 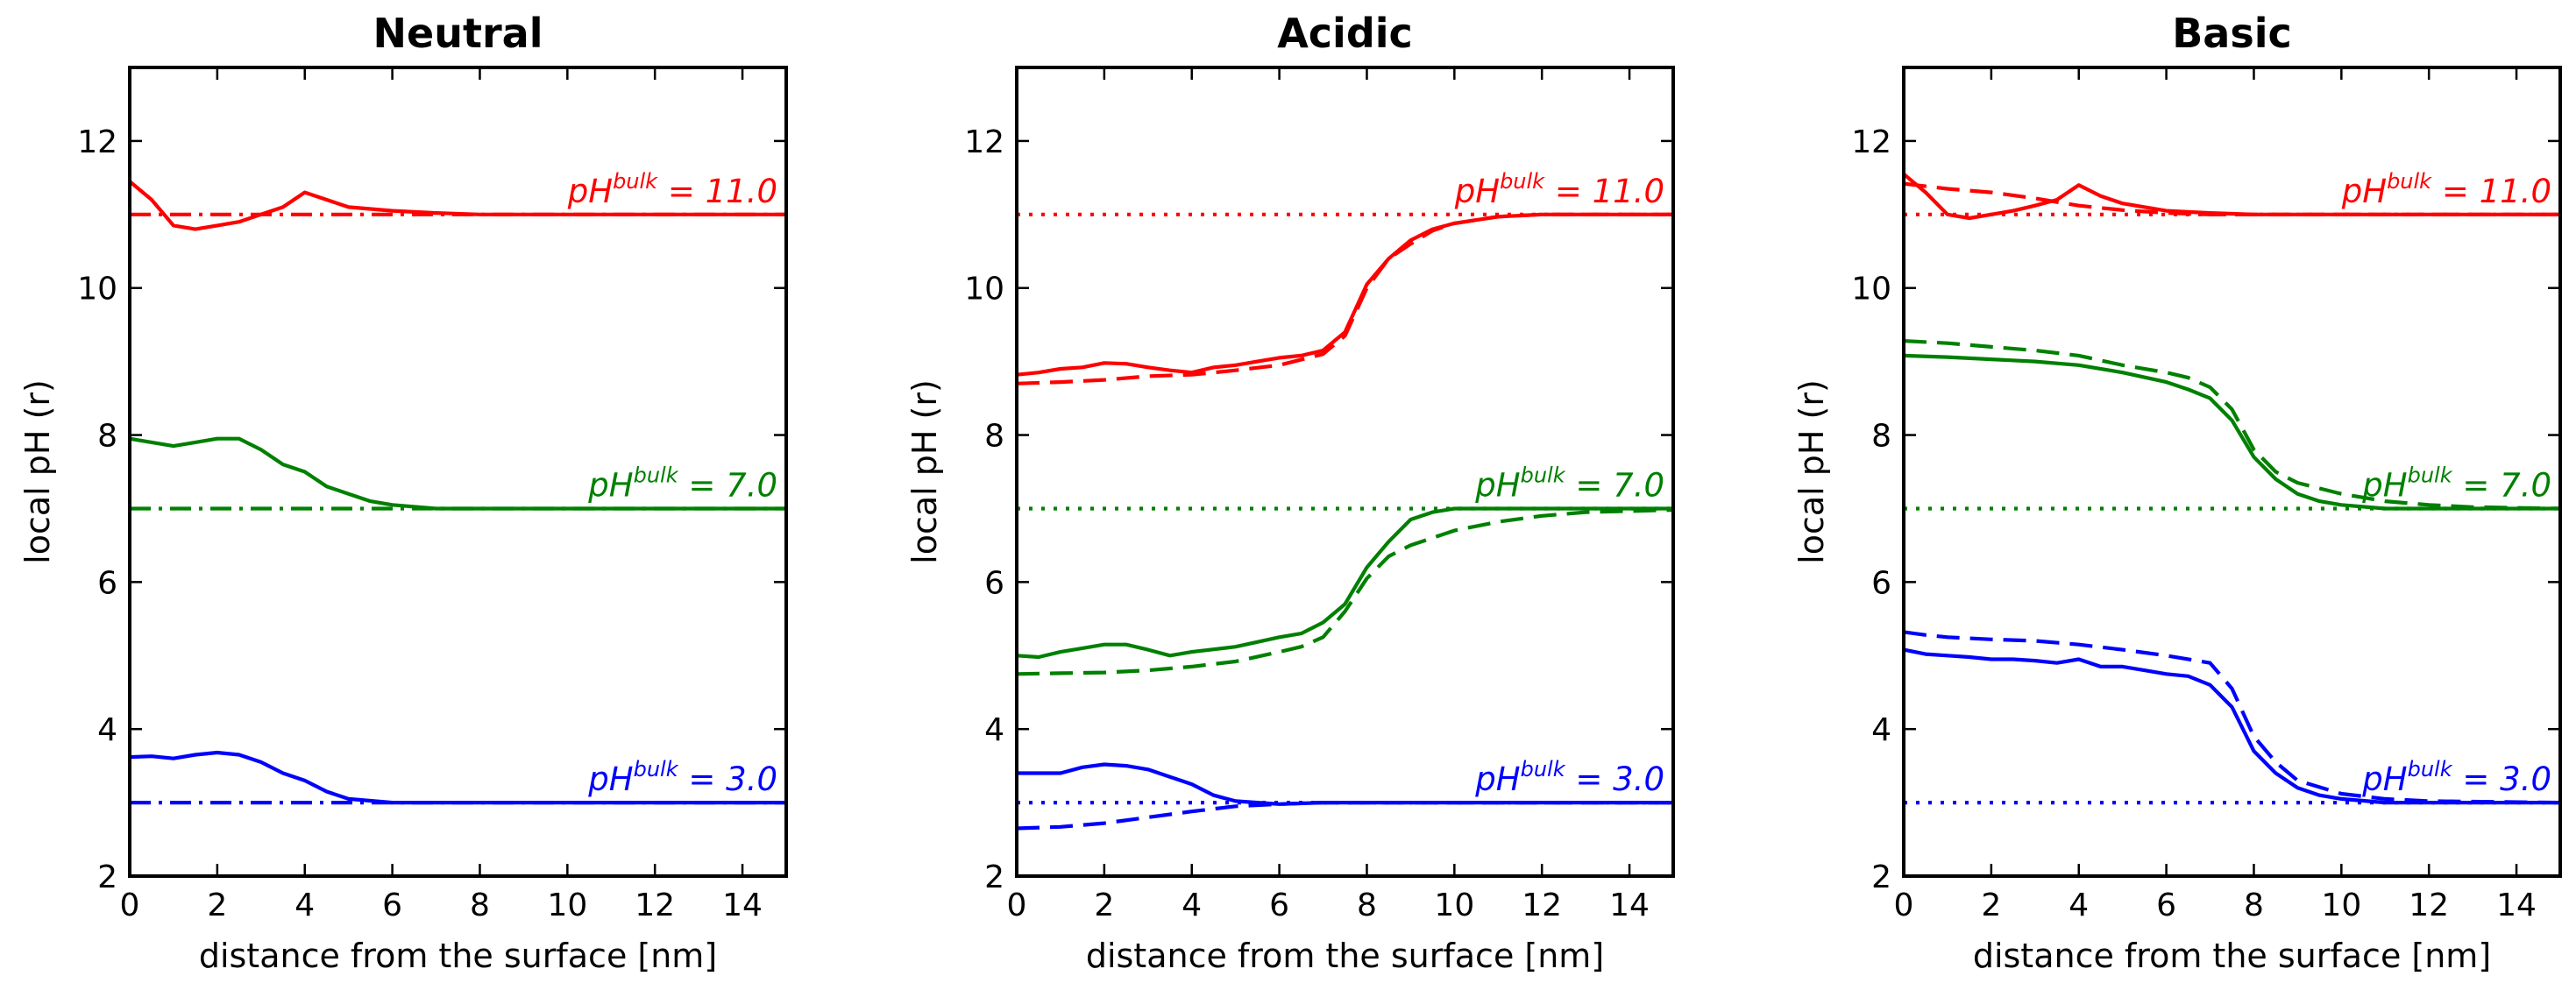 I want to click on chart-title: Acidic, so click(x=1345, y=33).